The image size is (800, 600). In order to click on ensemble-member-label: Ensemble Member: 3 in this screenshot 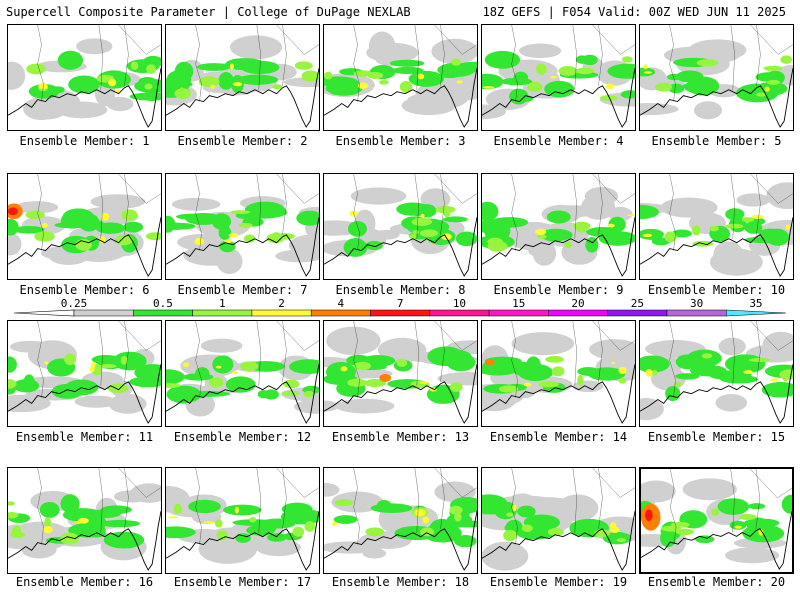, I will do `click(400, 141)`.